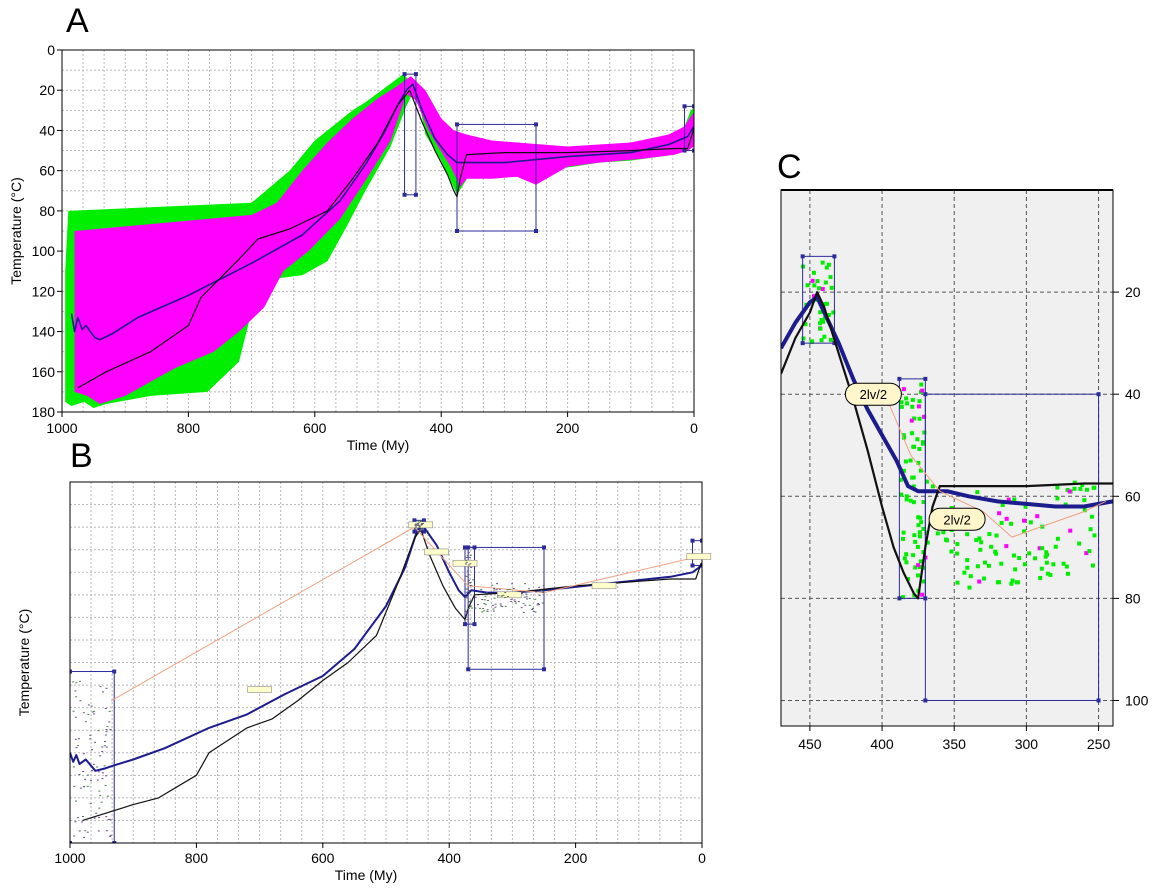 The image size is (1161, 888). Describe the element at coordinates (699, 556) in the screenshot. I see `segment-label-tag` at that location.